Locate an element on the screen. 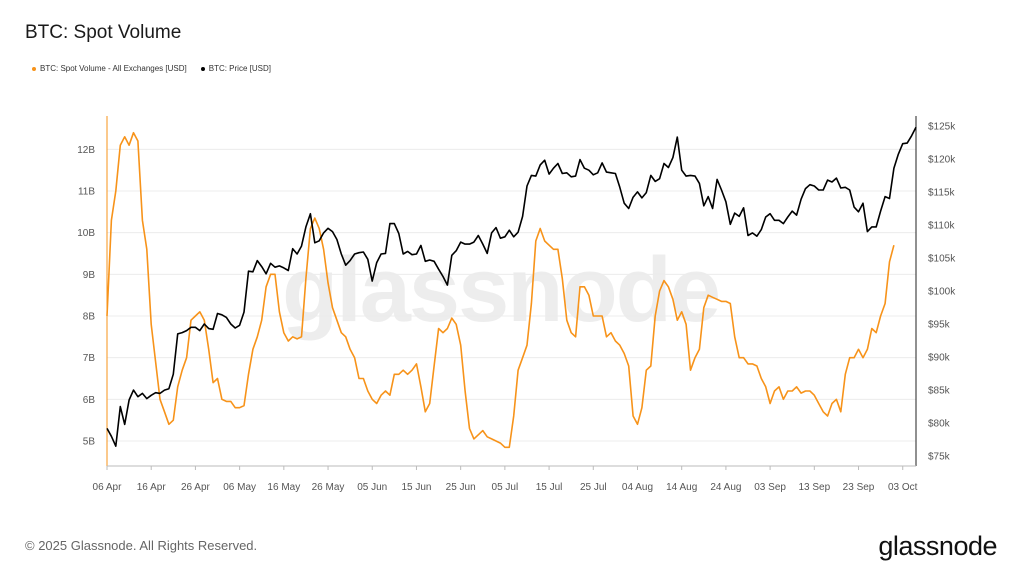 Image resolution: width=1024 pixels, height=576 pixels. legend-swatch-spot-volume is located at coordinates (34, 68).